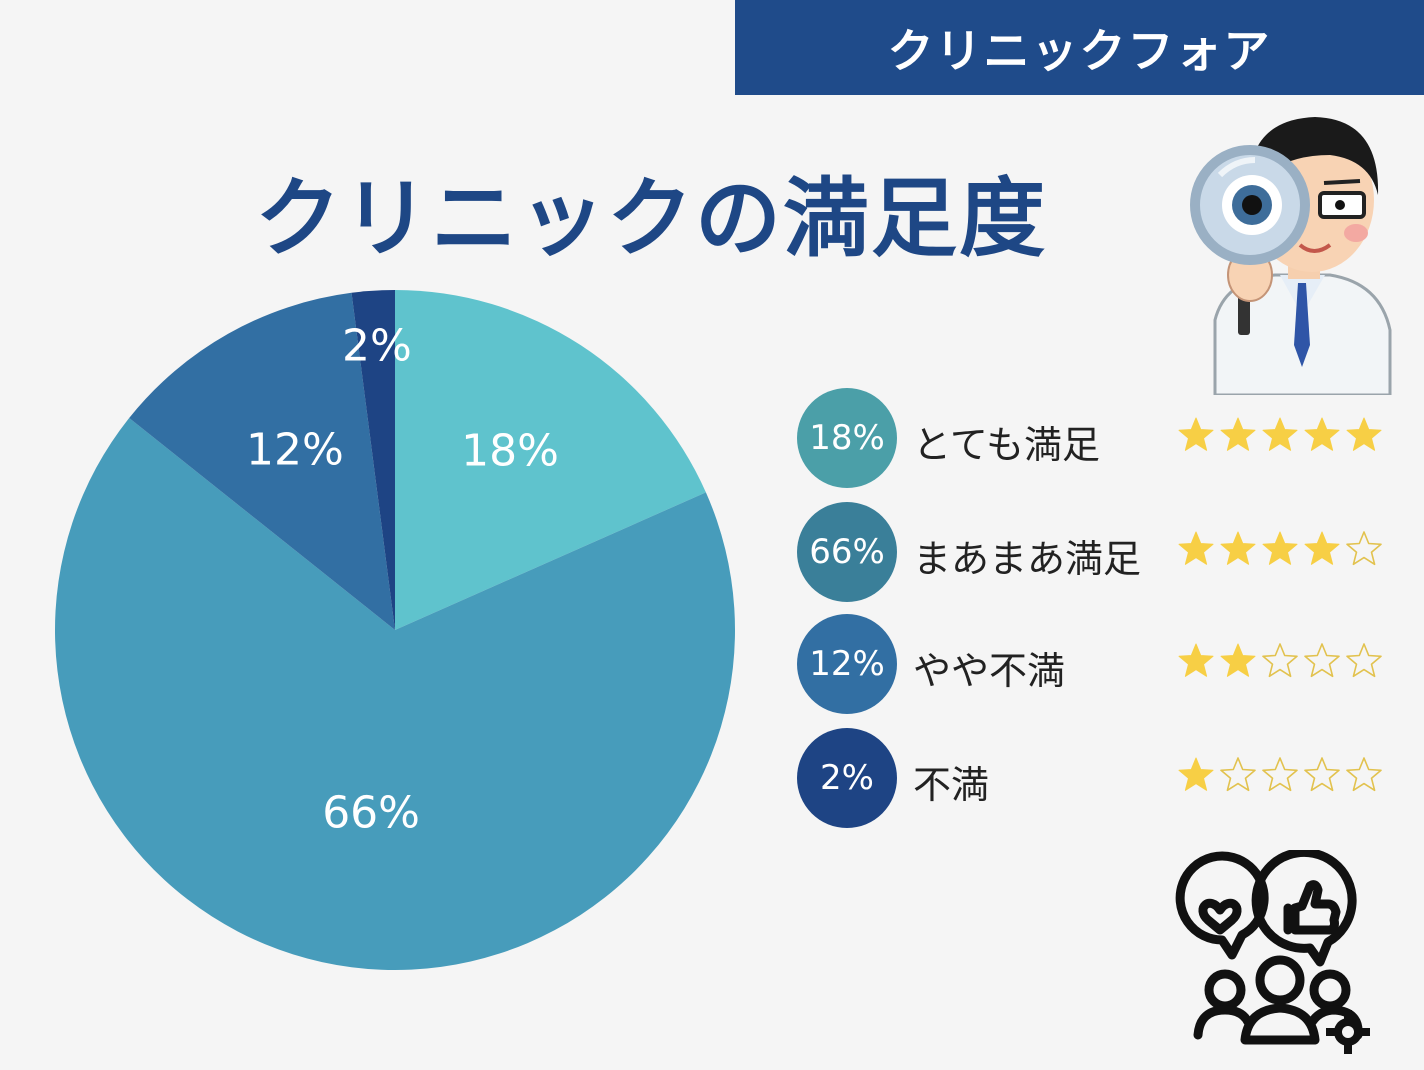 The height and width of the screenshot is (1070, 1424). I want to click on legend-item: 66% まあまあ満足, so click(1097, 552).